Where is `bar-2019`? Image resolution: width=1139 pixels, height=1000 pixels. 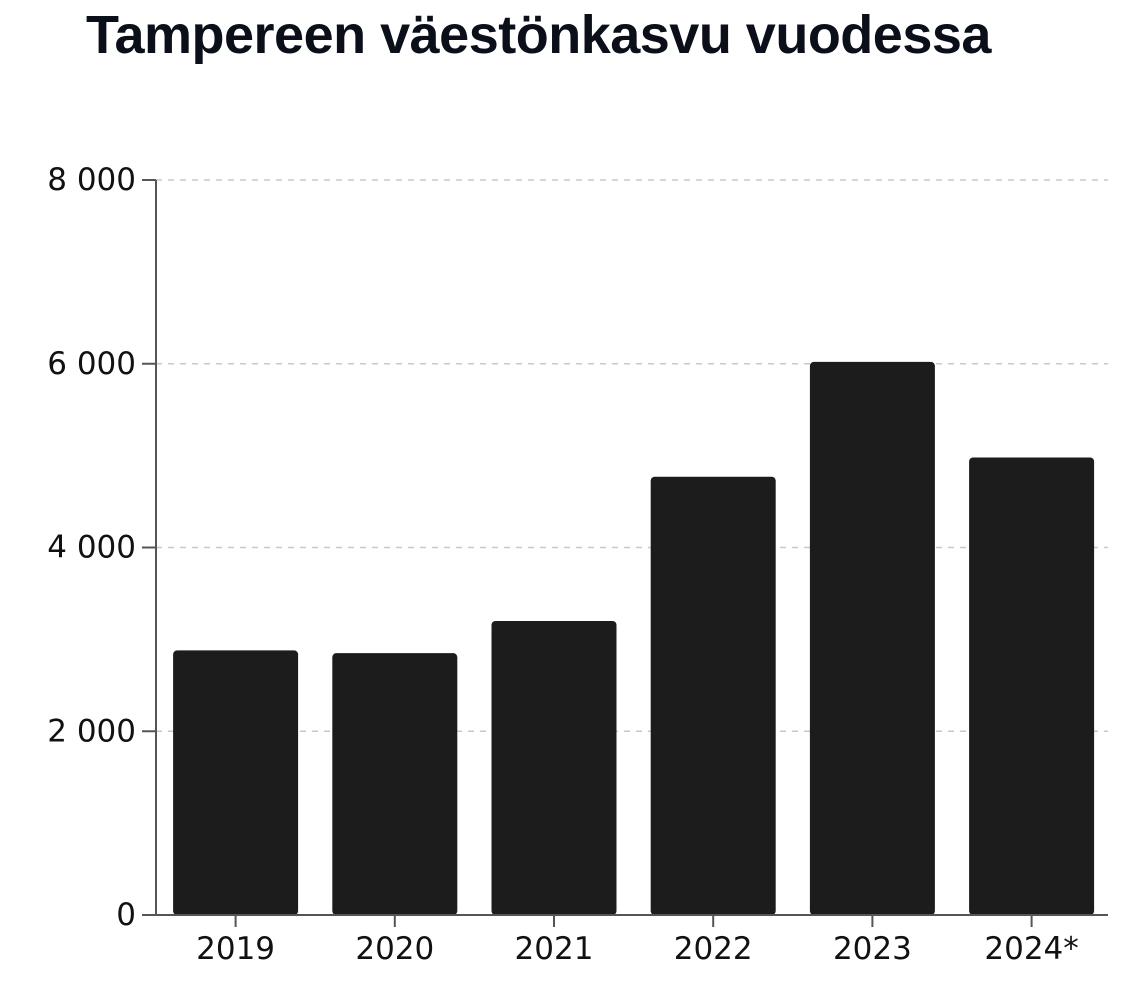 bar-2019 is located at coordinates (236, 782).